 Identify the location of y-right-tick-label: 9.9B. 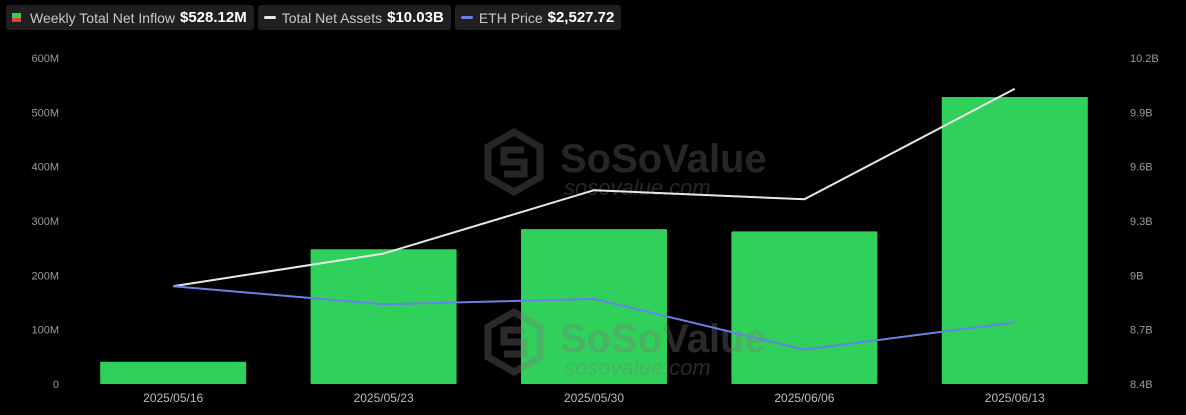
(1141, 113).